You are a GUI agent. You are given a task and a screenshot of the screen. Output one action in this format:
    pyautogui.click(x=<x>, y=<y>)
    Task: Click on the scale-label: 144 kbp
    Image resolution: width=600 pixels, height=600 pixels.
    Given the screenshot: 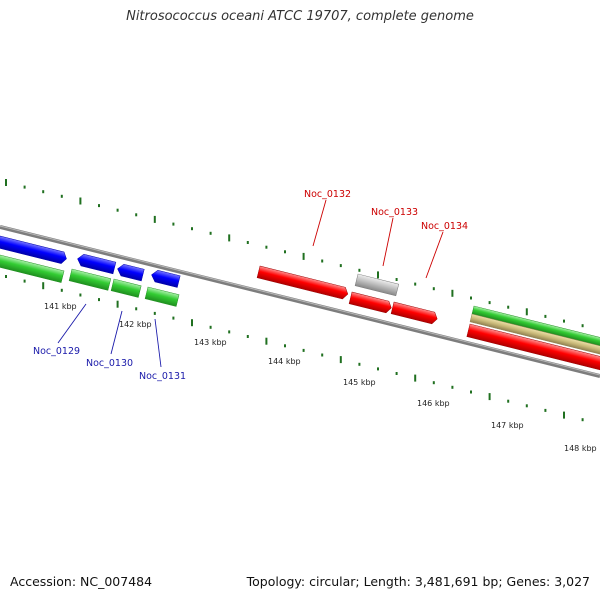 What is the action you would take?
    pyautogui.click(x=284, y=361)
    